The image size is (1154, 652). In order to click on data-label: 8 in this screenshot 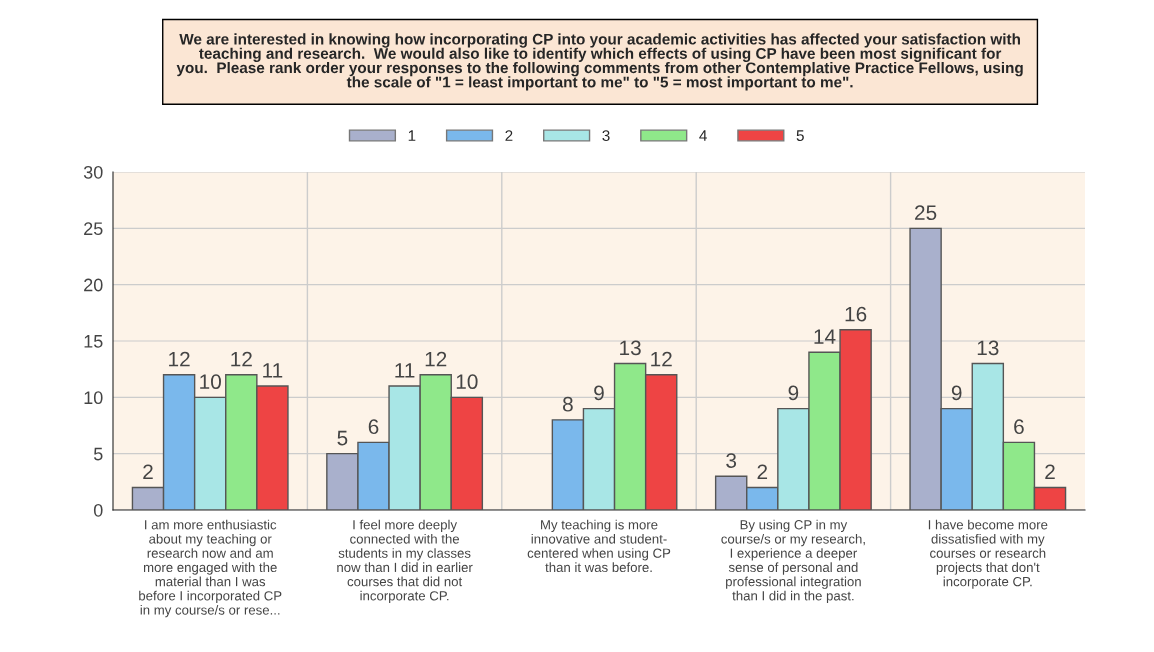, I will do `click(568, 404)`.